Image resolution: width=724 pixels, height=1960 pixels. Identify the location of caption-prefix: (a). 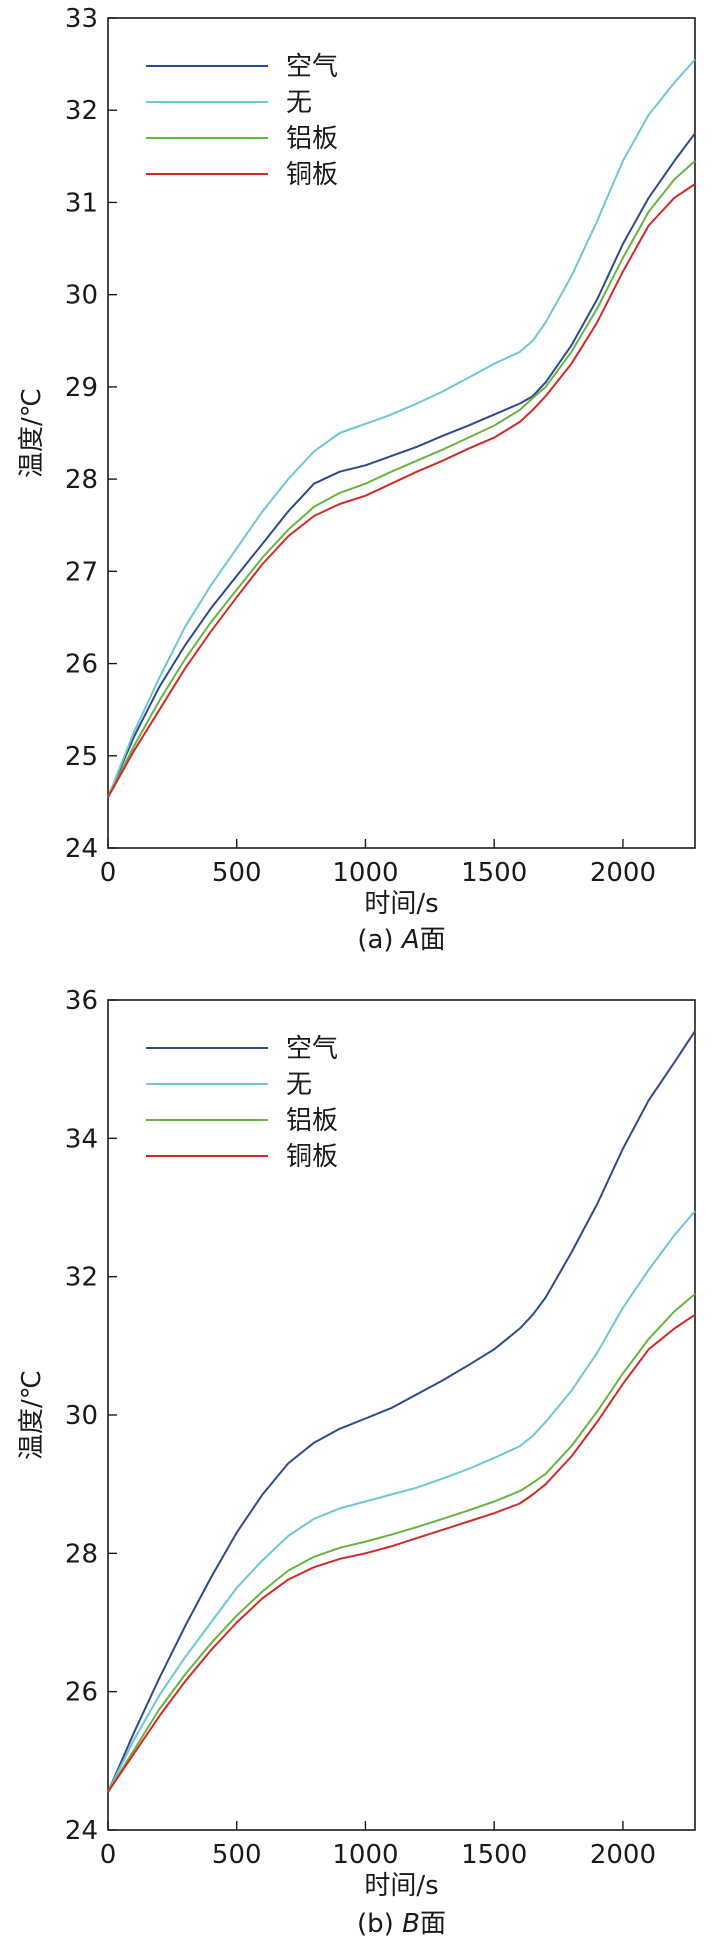
(379, 940).